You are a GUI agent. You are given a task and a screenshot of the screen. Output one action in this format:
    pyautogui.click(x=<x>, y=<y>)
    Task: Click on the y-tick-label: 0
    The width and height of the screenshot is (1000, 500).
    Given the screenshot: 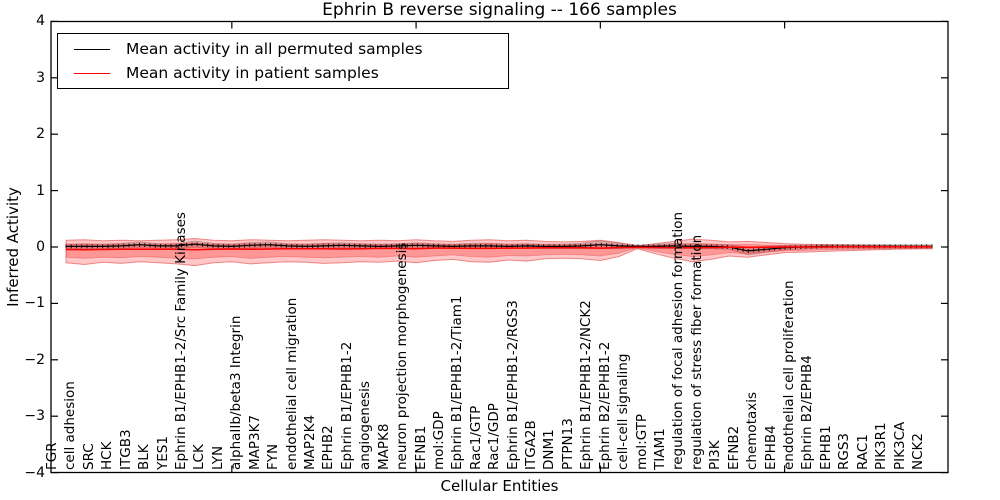 What is the action you would take?
    pyautogui.click(x=40, y=247)
    